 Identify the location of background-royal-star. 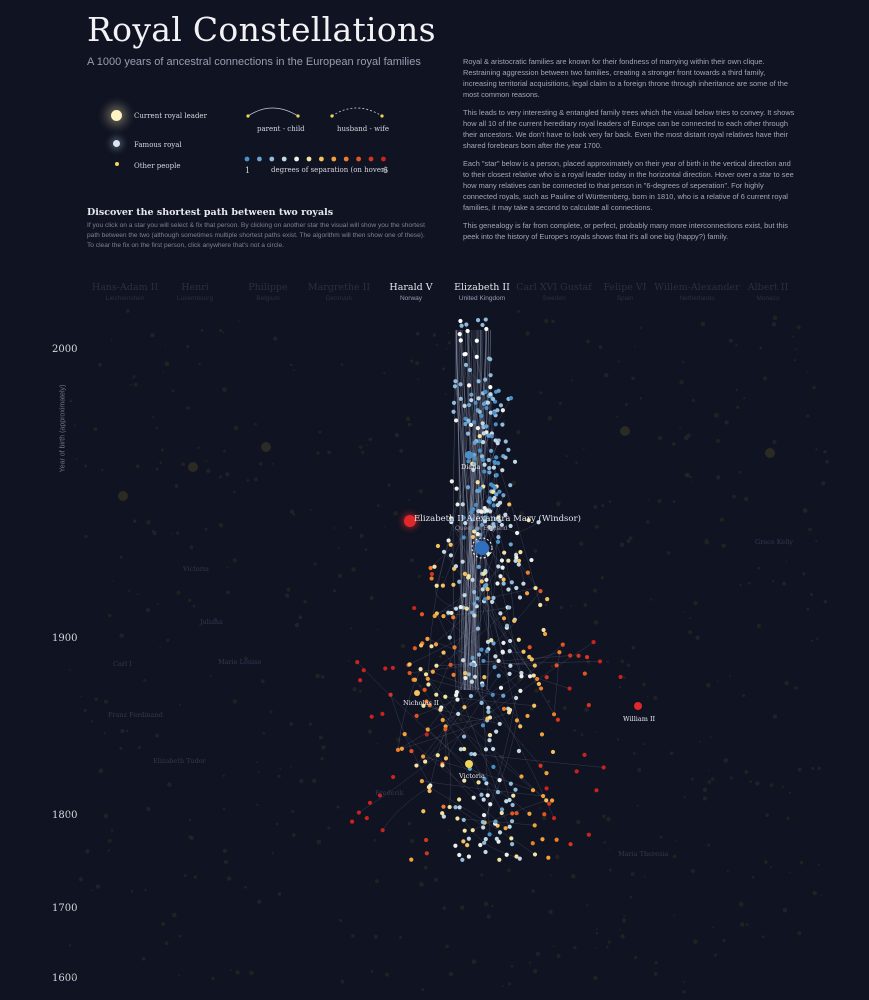
(266, 447).